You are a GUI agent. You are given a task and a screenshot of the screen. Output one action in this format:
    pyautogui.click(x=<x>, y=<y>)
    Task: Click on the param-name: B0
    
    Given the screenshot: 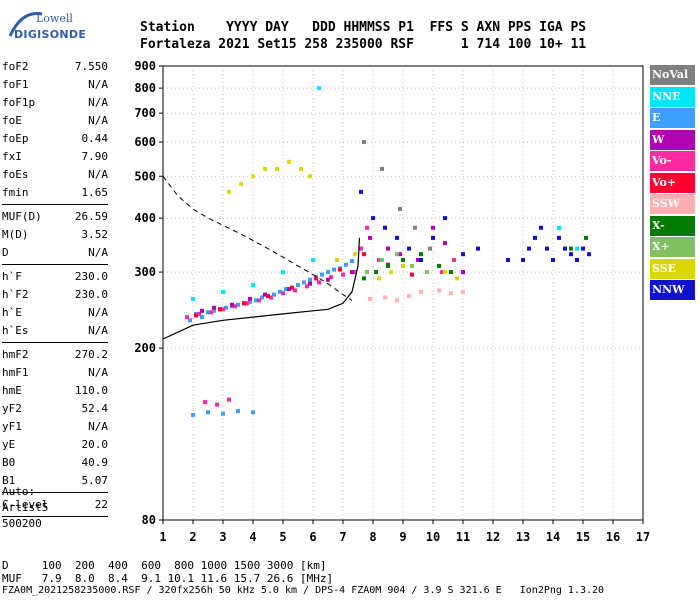 What is the action you would take?
    pyautogui.click(x=9, y=462)
    